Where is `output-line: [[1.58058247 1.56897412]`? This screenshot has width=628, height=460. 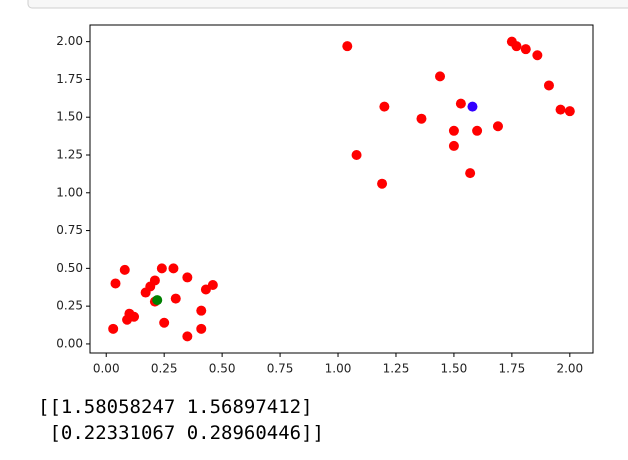 output-line: [[1.58058247 1.56897412] is located at coordinates (175, 407).